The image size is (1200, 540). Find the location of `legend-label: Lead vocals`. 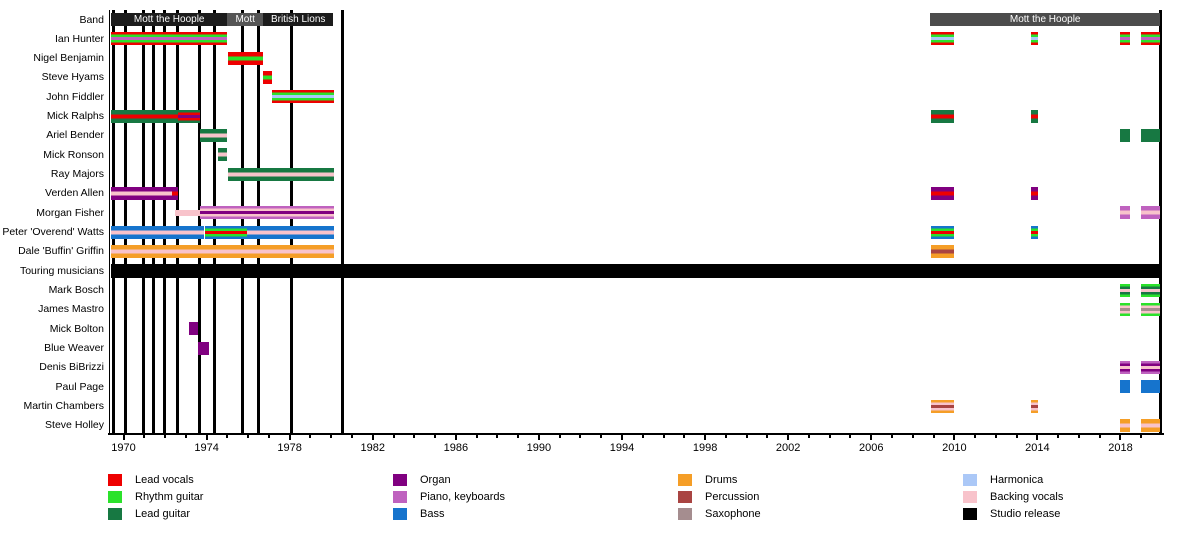

legend-label: Lead vocals is located at coordinates (164, 480).